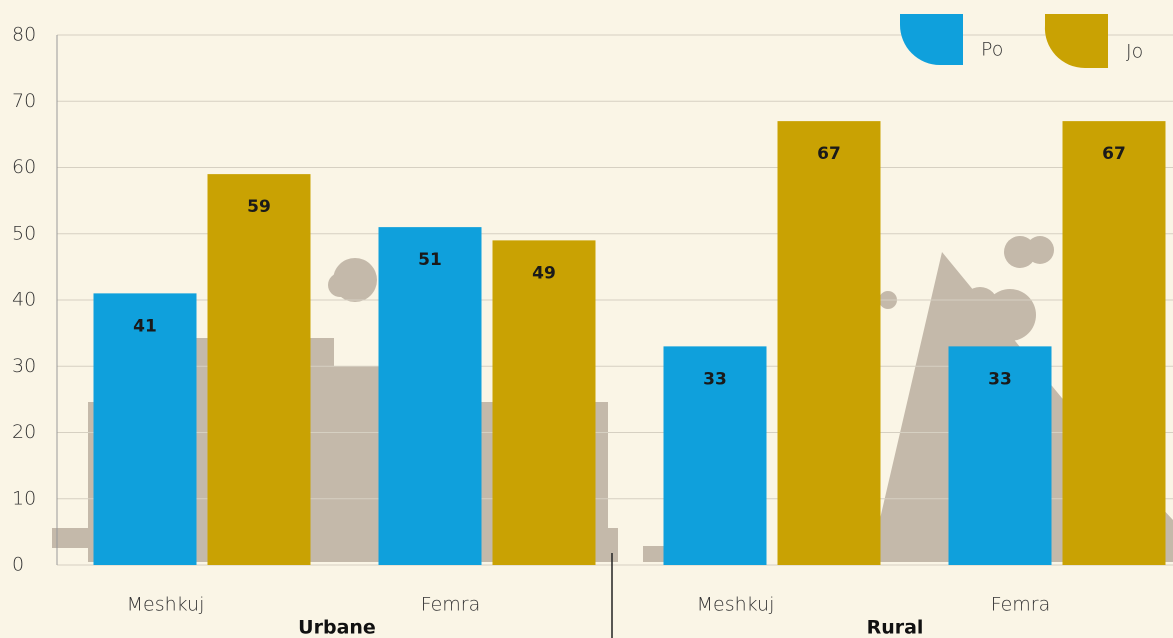  What do you see at coordinates (24, 35) in the screenshot?
I see `y-tick-label: 80` at bounding box center [24, 35].